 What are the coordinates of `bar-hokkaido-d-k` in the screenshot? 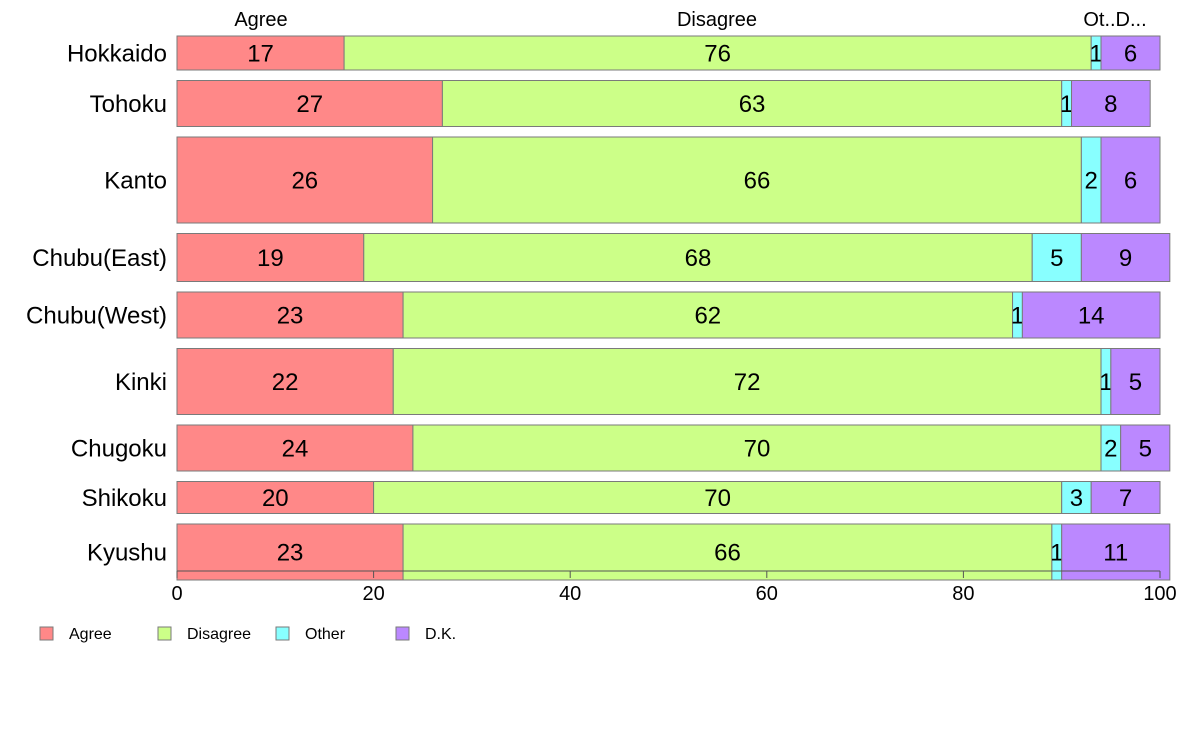 It's located at (1130, 53).